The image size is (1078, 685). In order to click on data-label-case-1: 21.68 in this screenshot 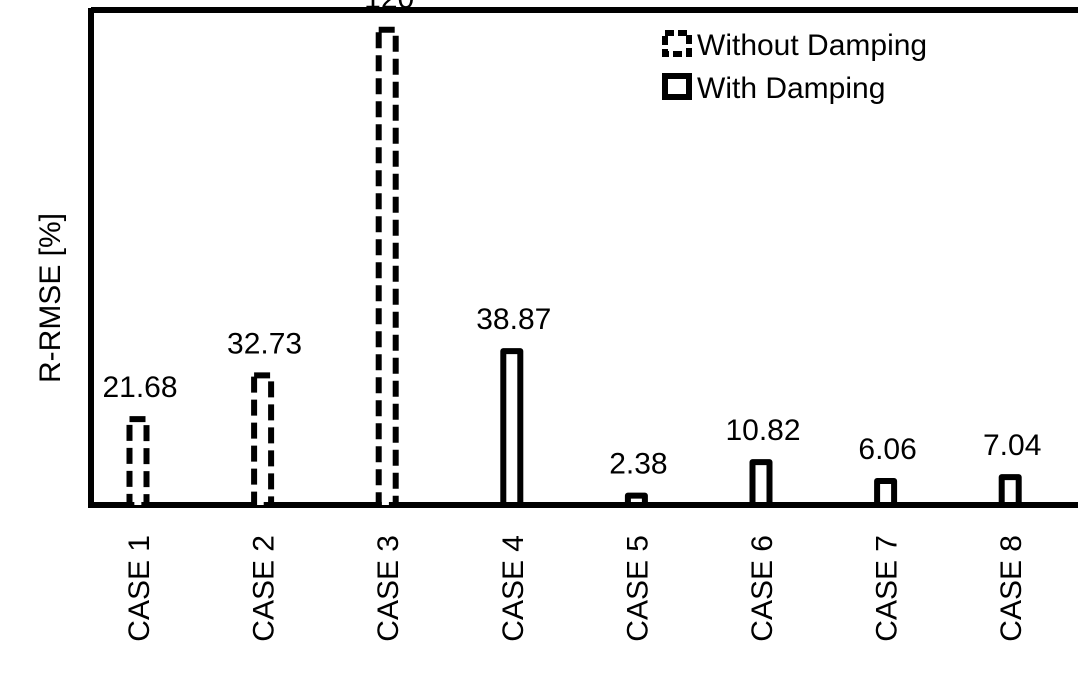, I will do `click(139, 387)`.